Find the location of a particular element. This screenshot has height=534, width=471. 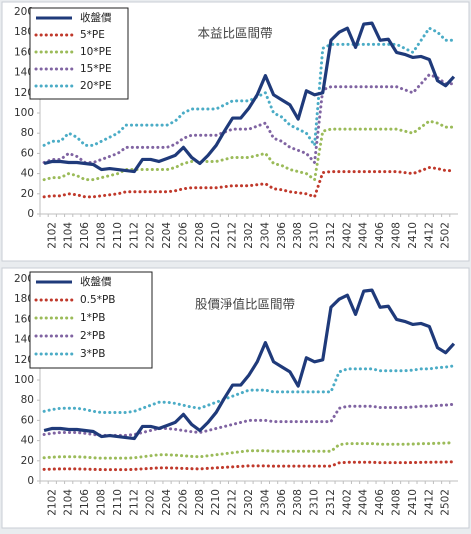

legend-label: 0.5*PB is located at coordinates (97, 300).